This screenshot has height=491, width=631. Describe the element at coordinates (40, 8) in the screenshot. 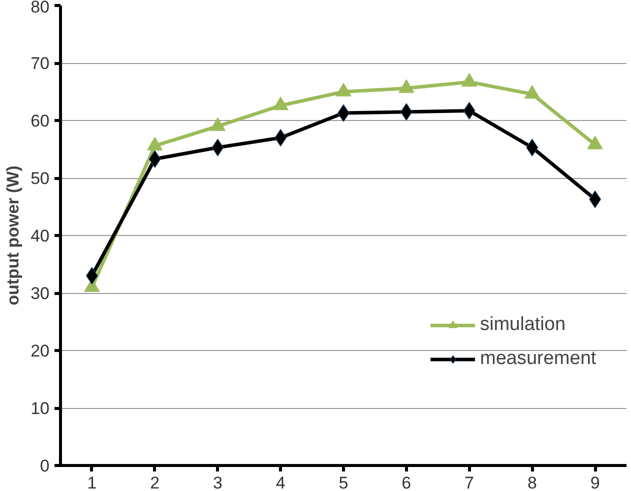

I see `y-tick-label: 80` at that location.